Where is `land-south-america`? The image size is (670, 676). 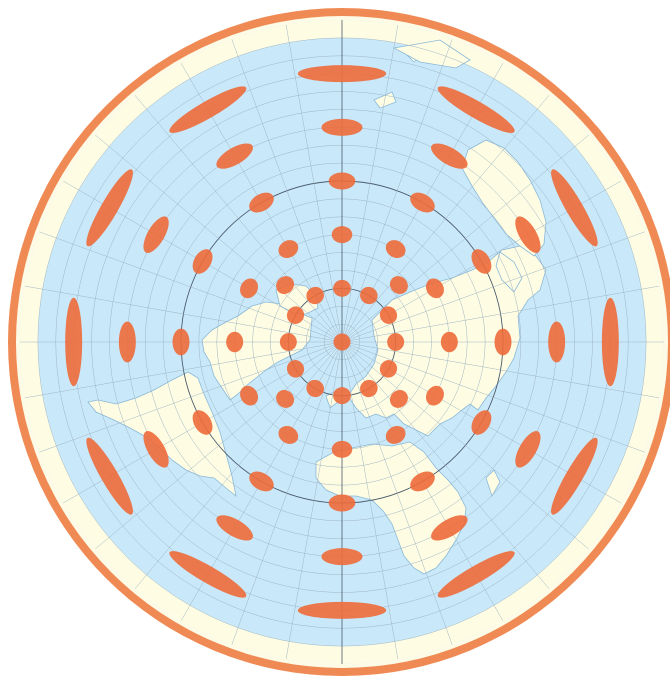 land-south-america is located at coordinates (162, 434).